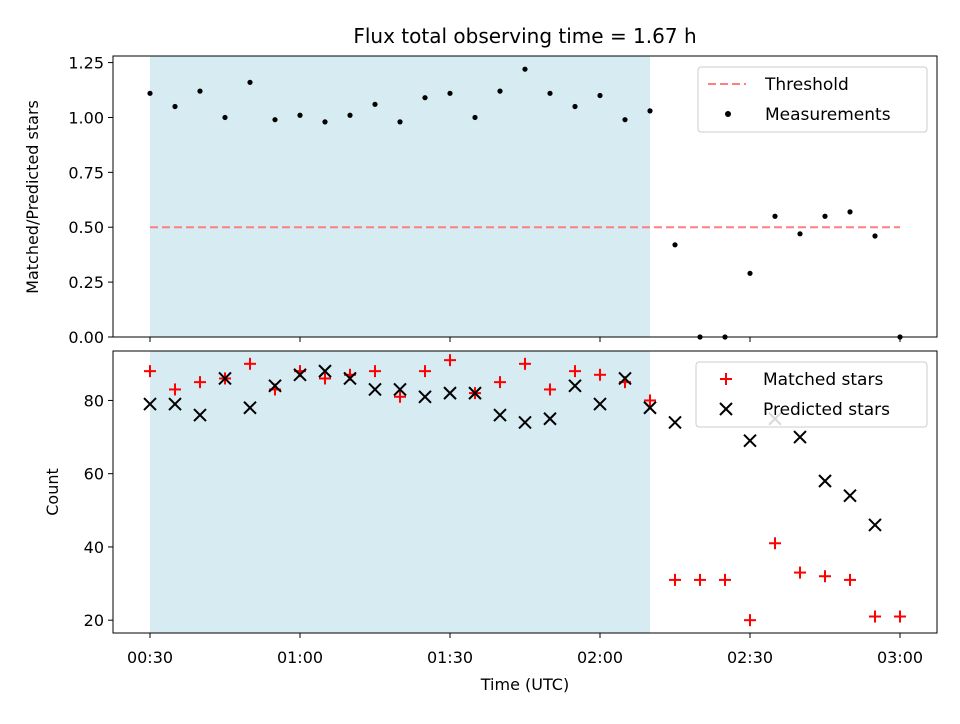 The height and width of the screenshot is (724, 960). I want to click on ratio-y-tick-label: 0.25, so click(86, 282).